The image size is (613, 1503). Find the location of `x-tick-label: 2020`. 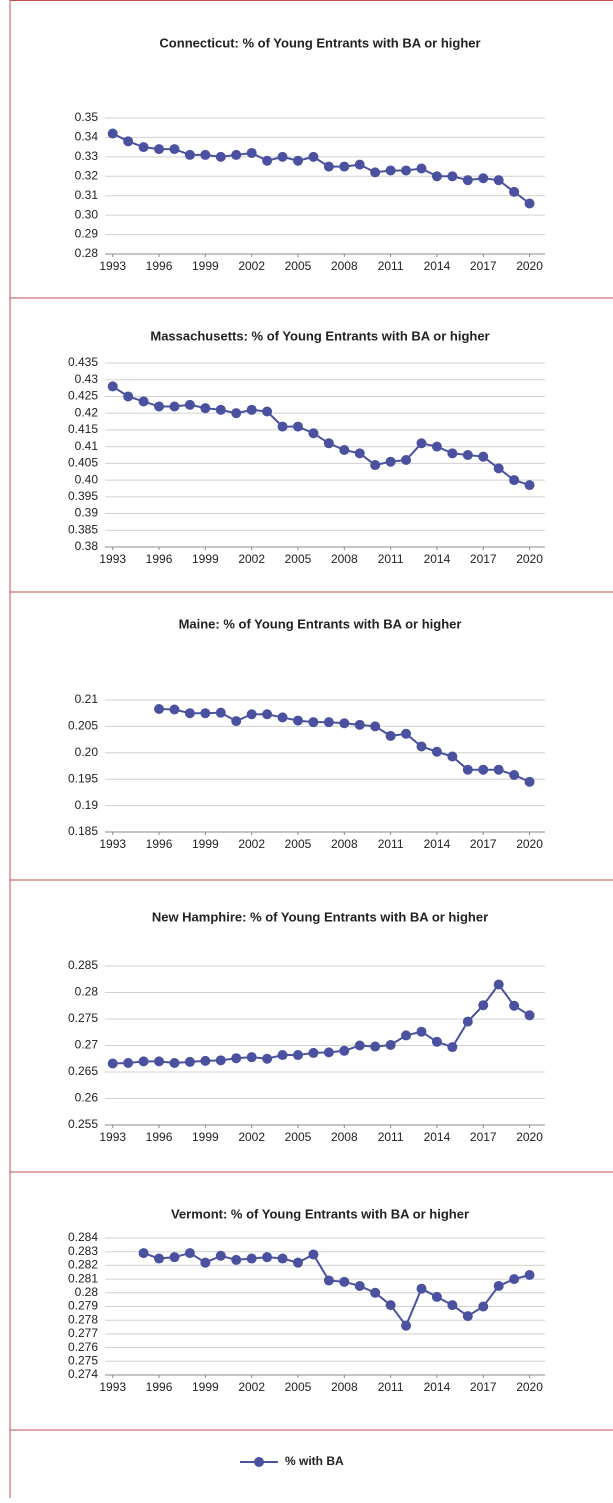

x-tick-label: 2020 is located at coordinates (529, 1387).